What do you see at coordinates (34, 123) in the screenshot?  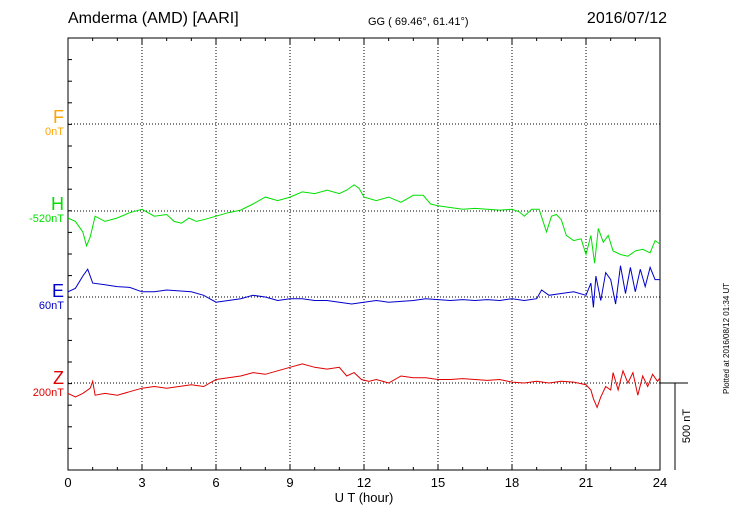 I see `channel-label-f: F 0nT` at bounding box center [34, 123].